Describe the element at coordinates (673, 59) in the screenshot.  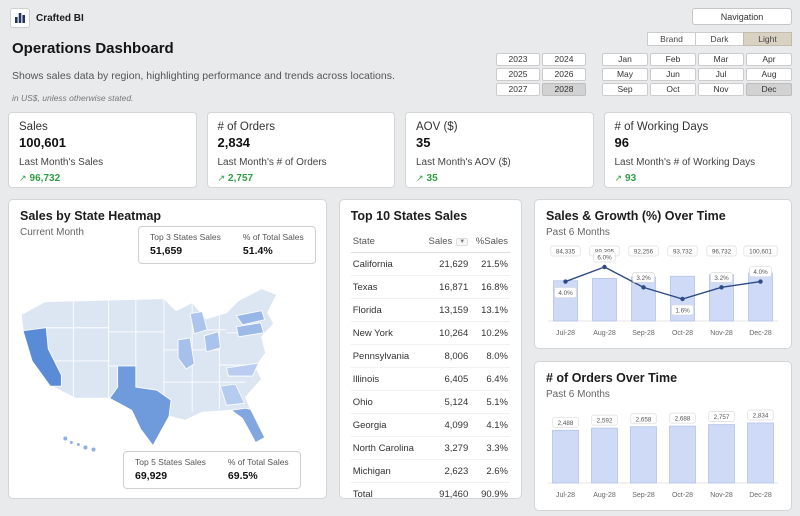
I see `month-cell-feb: Feb` at that location.